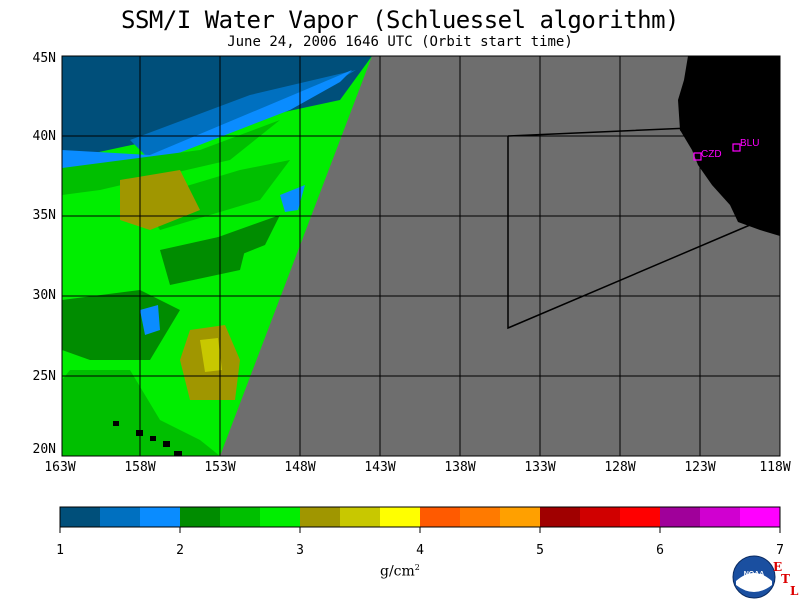 The image size is (800, 600). I want to click on lon-label-148w: 148W, so click(300, 467).